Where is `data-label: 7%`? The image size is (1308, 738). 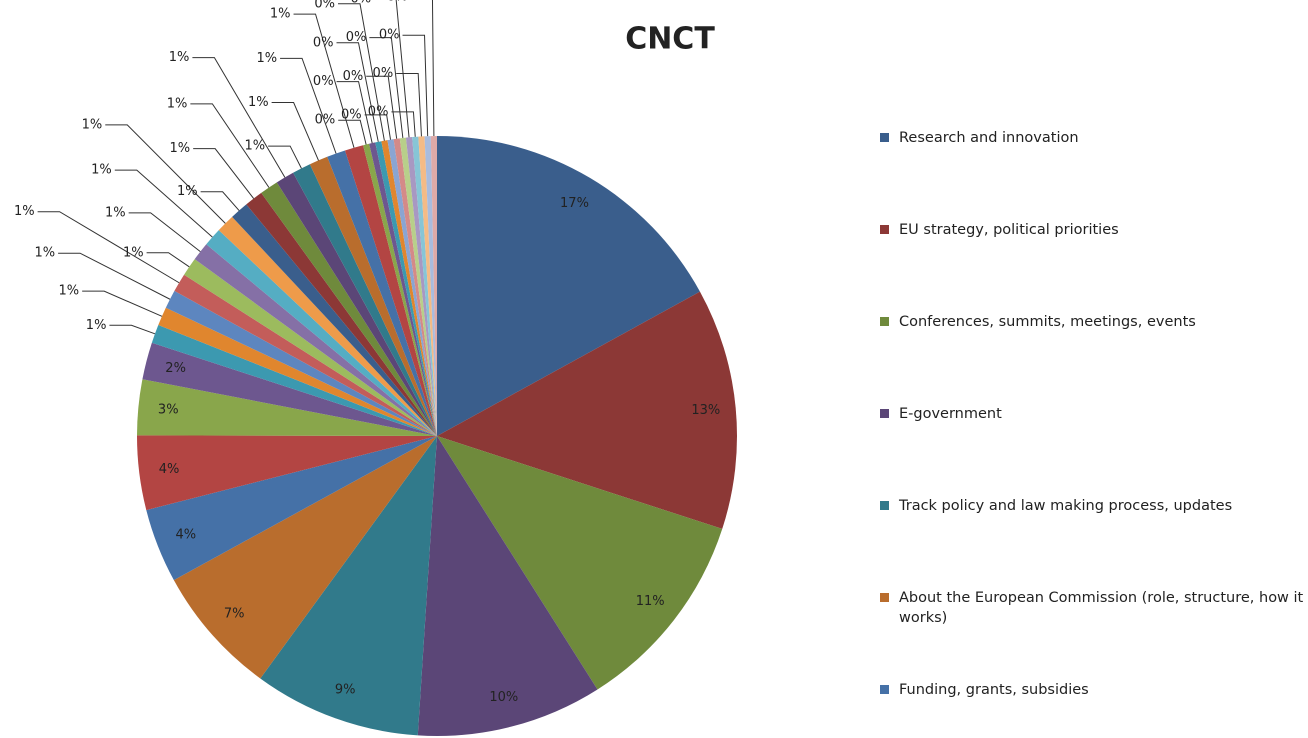
data-label: 7% is located at coordinates (234, 614).